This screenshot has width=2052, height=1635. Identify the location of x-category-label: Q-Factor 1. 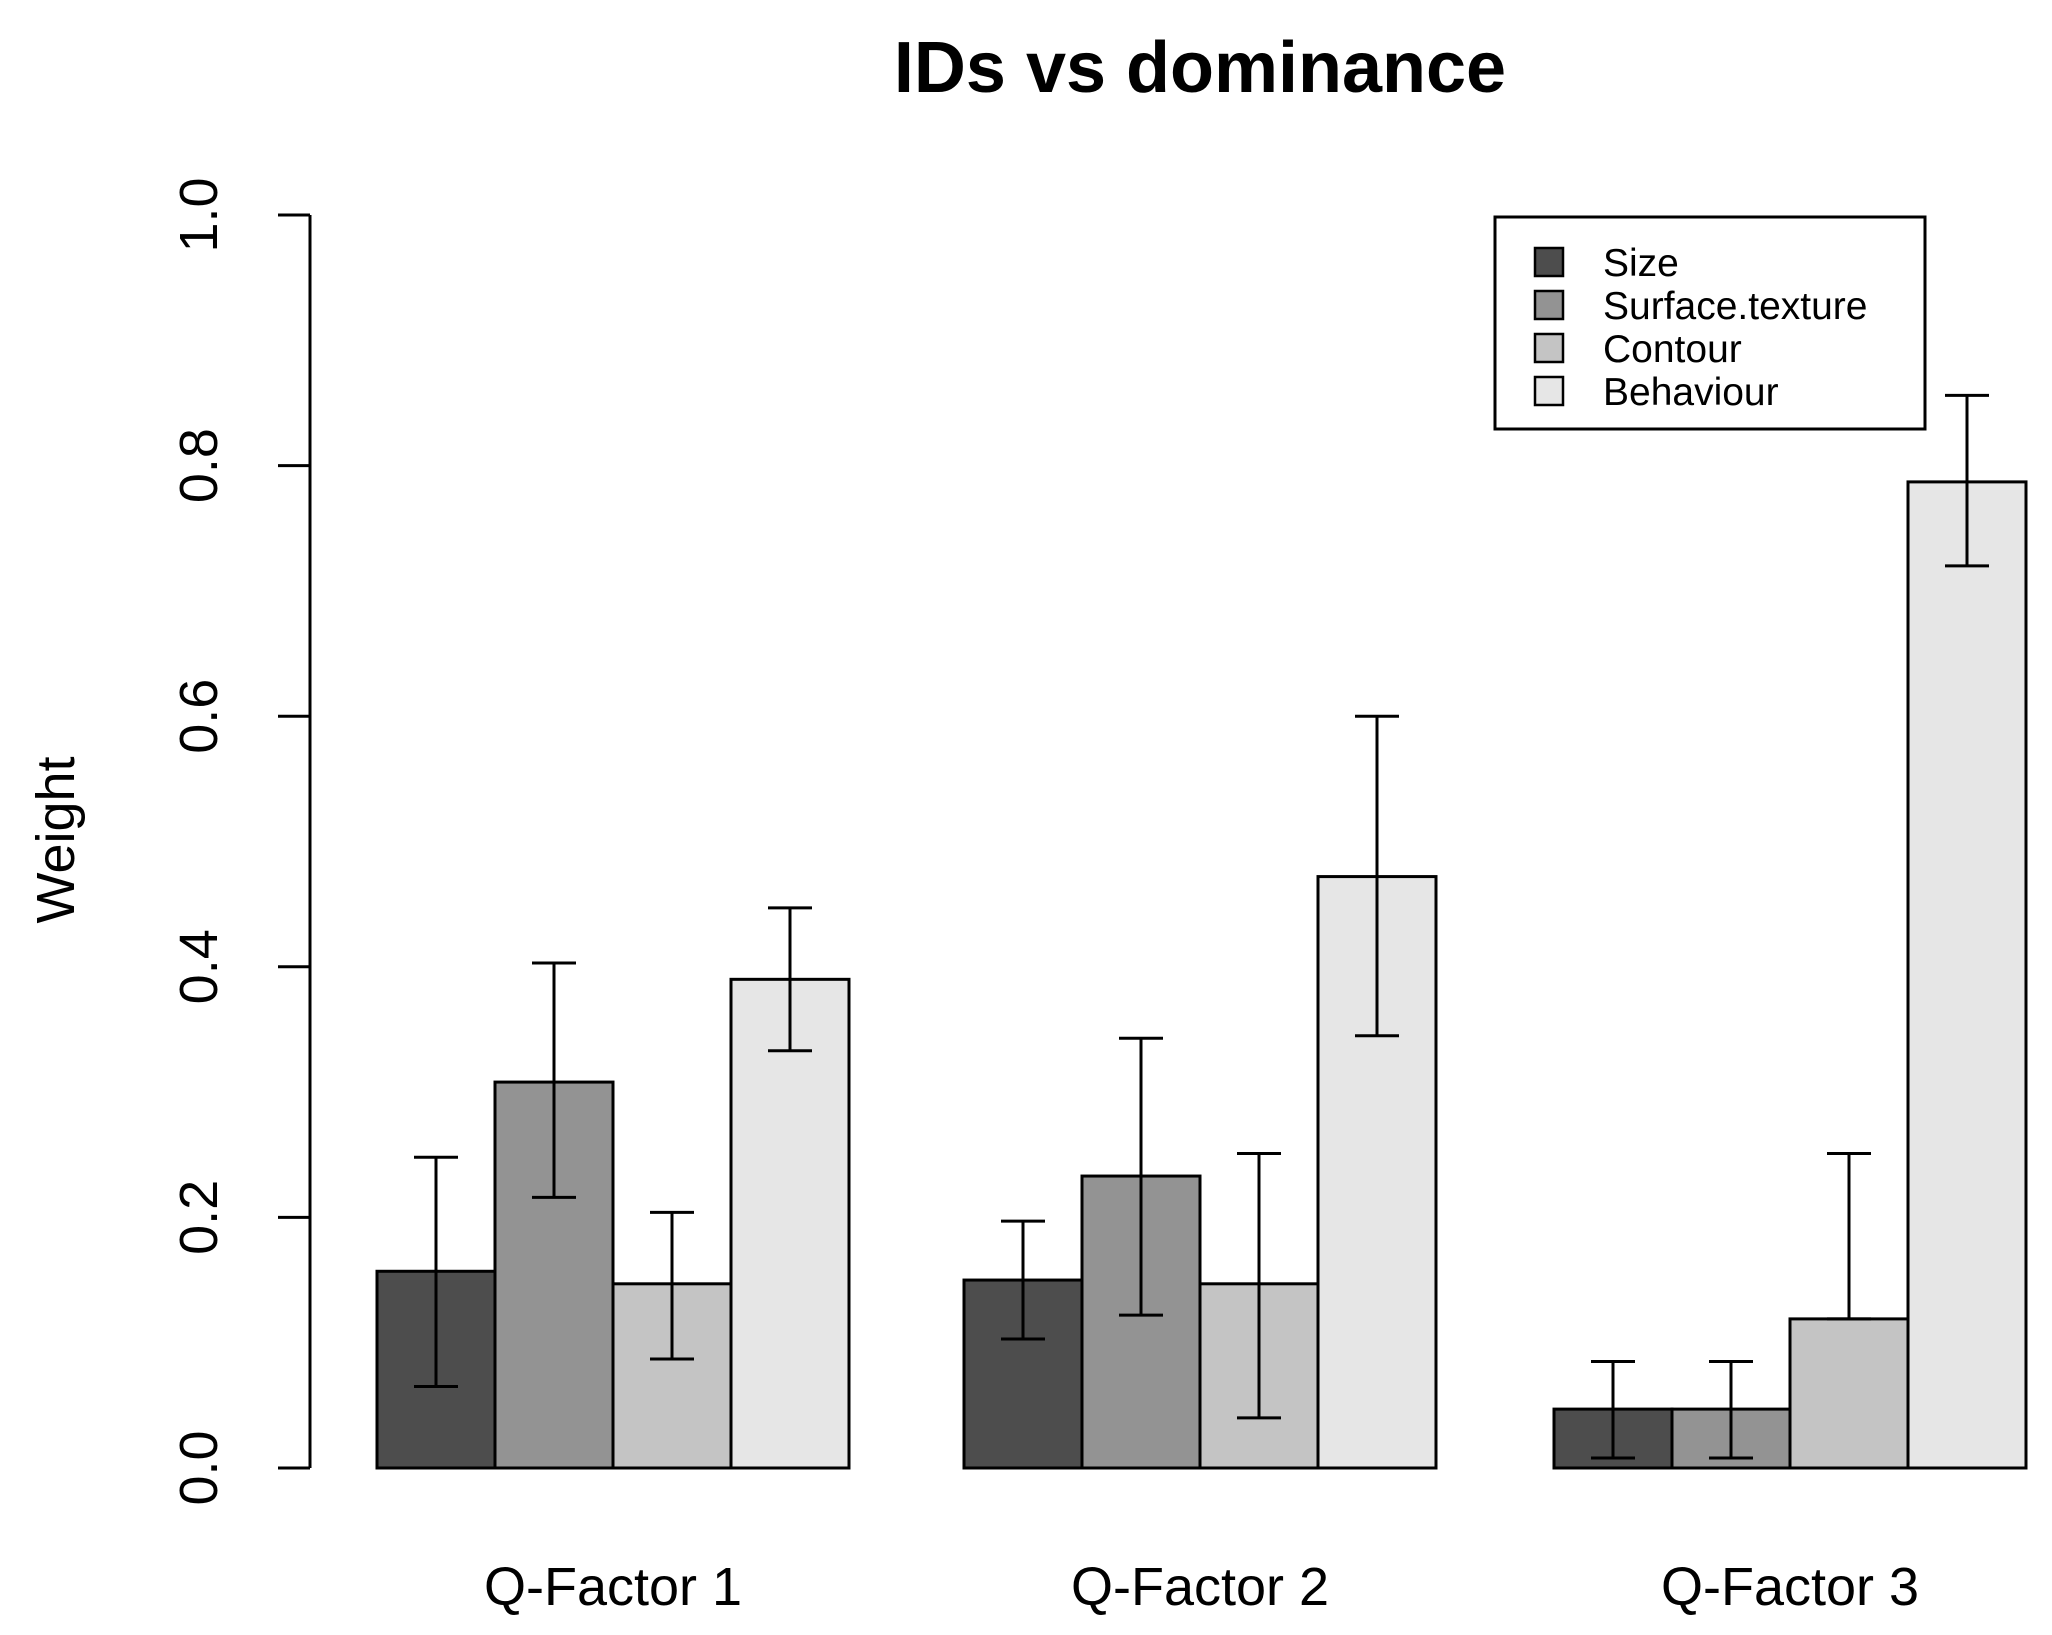
(613, 1587).